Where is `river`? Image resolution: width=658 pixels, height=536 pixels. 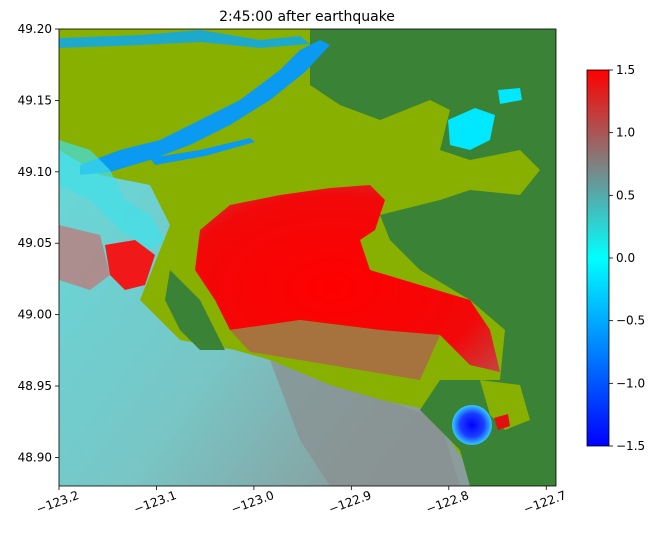 river is located at coordinates (205, 107).